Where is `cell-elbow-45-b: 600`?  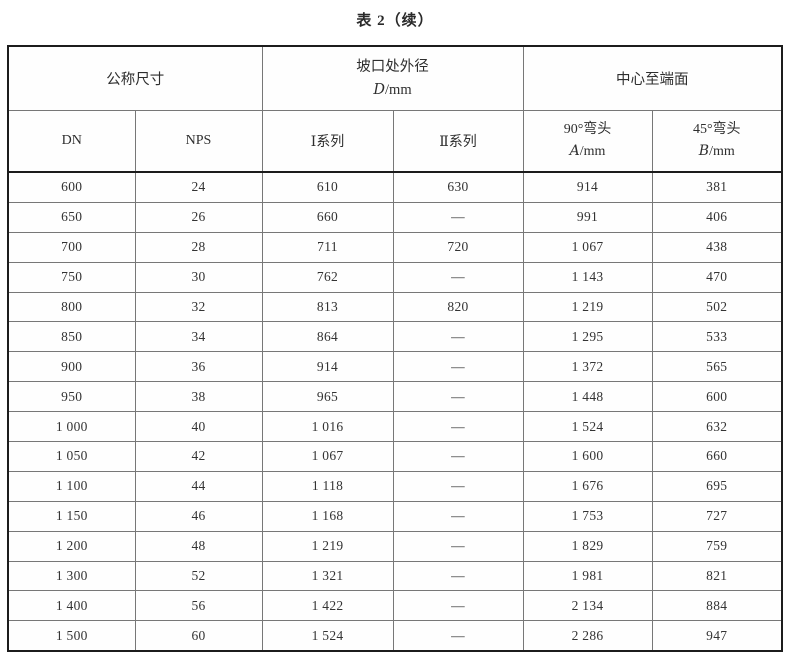 cell-elbow-45-b: 600 is located at coordinates (717, 397).